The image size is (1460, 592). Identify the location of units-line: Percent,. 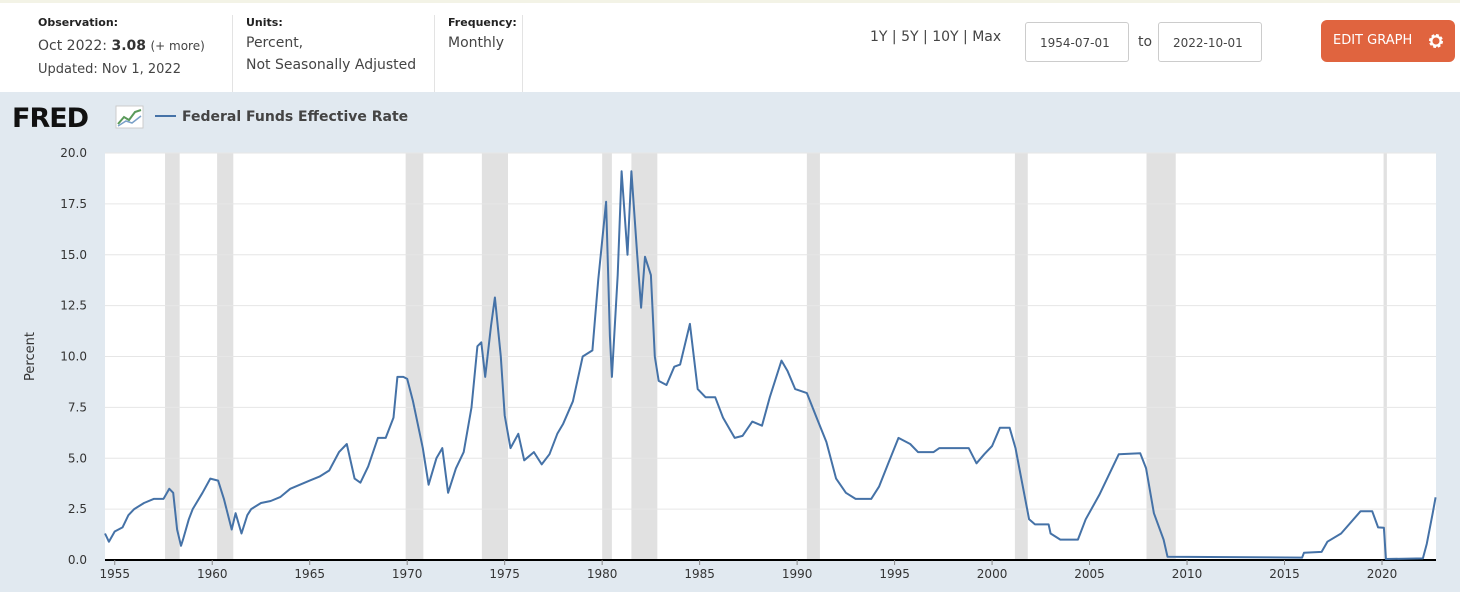
(275, 43).